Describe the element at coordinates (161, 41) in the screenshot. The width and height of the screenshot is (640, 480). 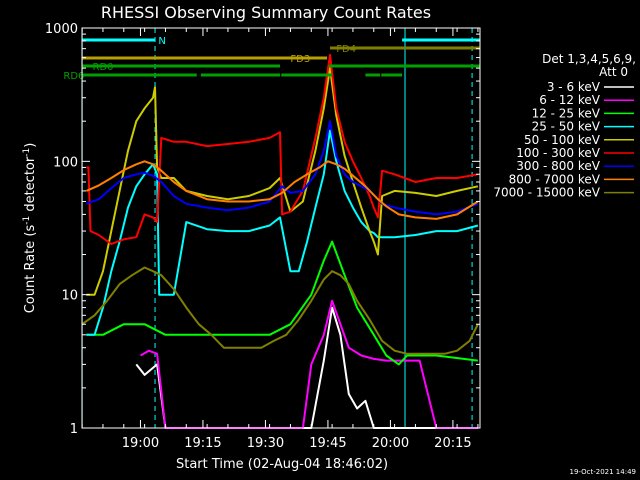
I see `flag-label: N` at that location.